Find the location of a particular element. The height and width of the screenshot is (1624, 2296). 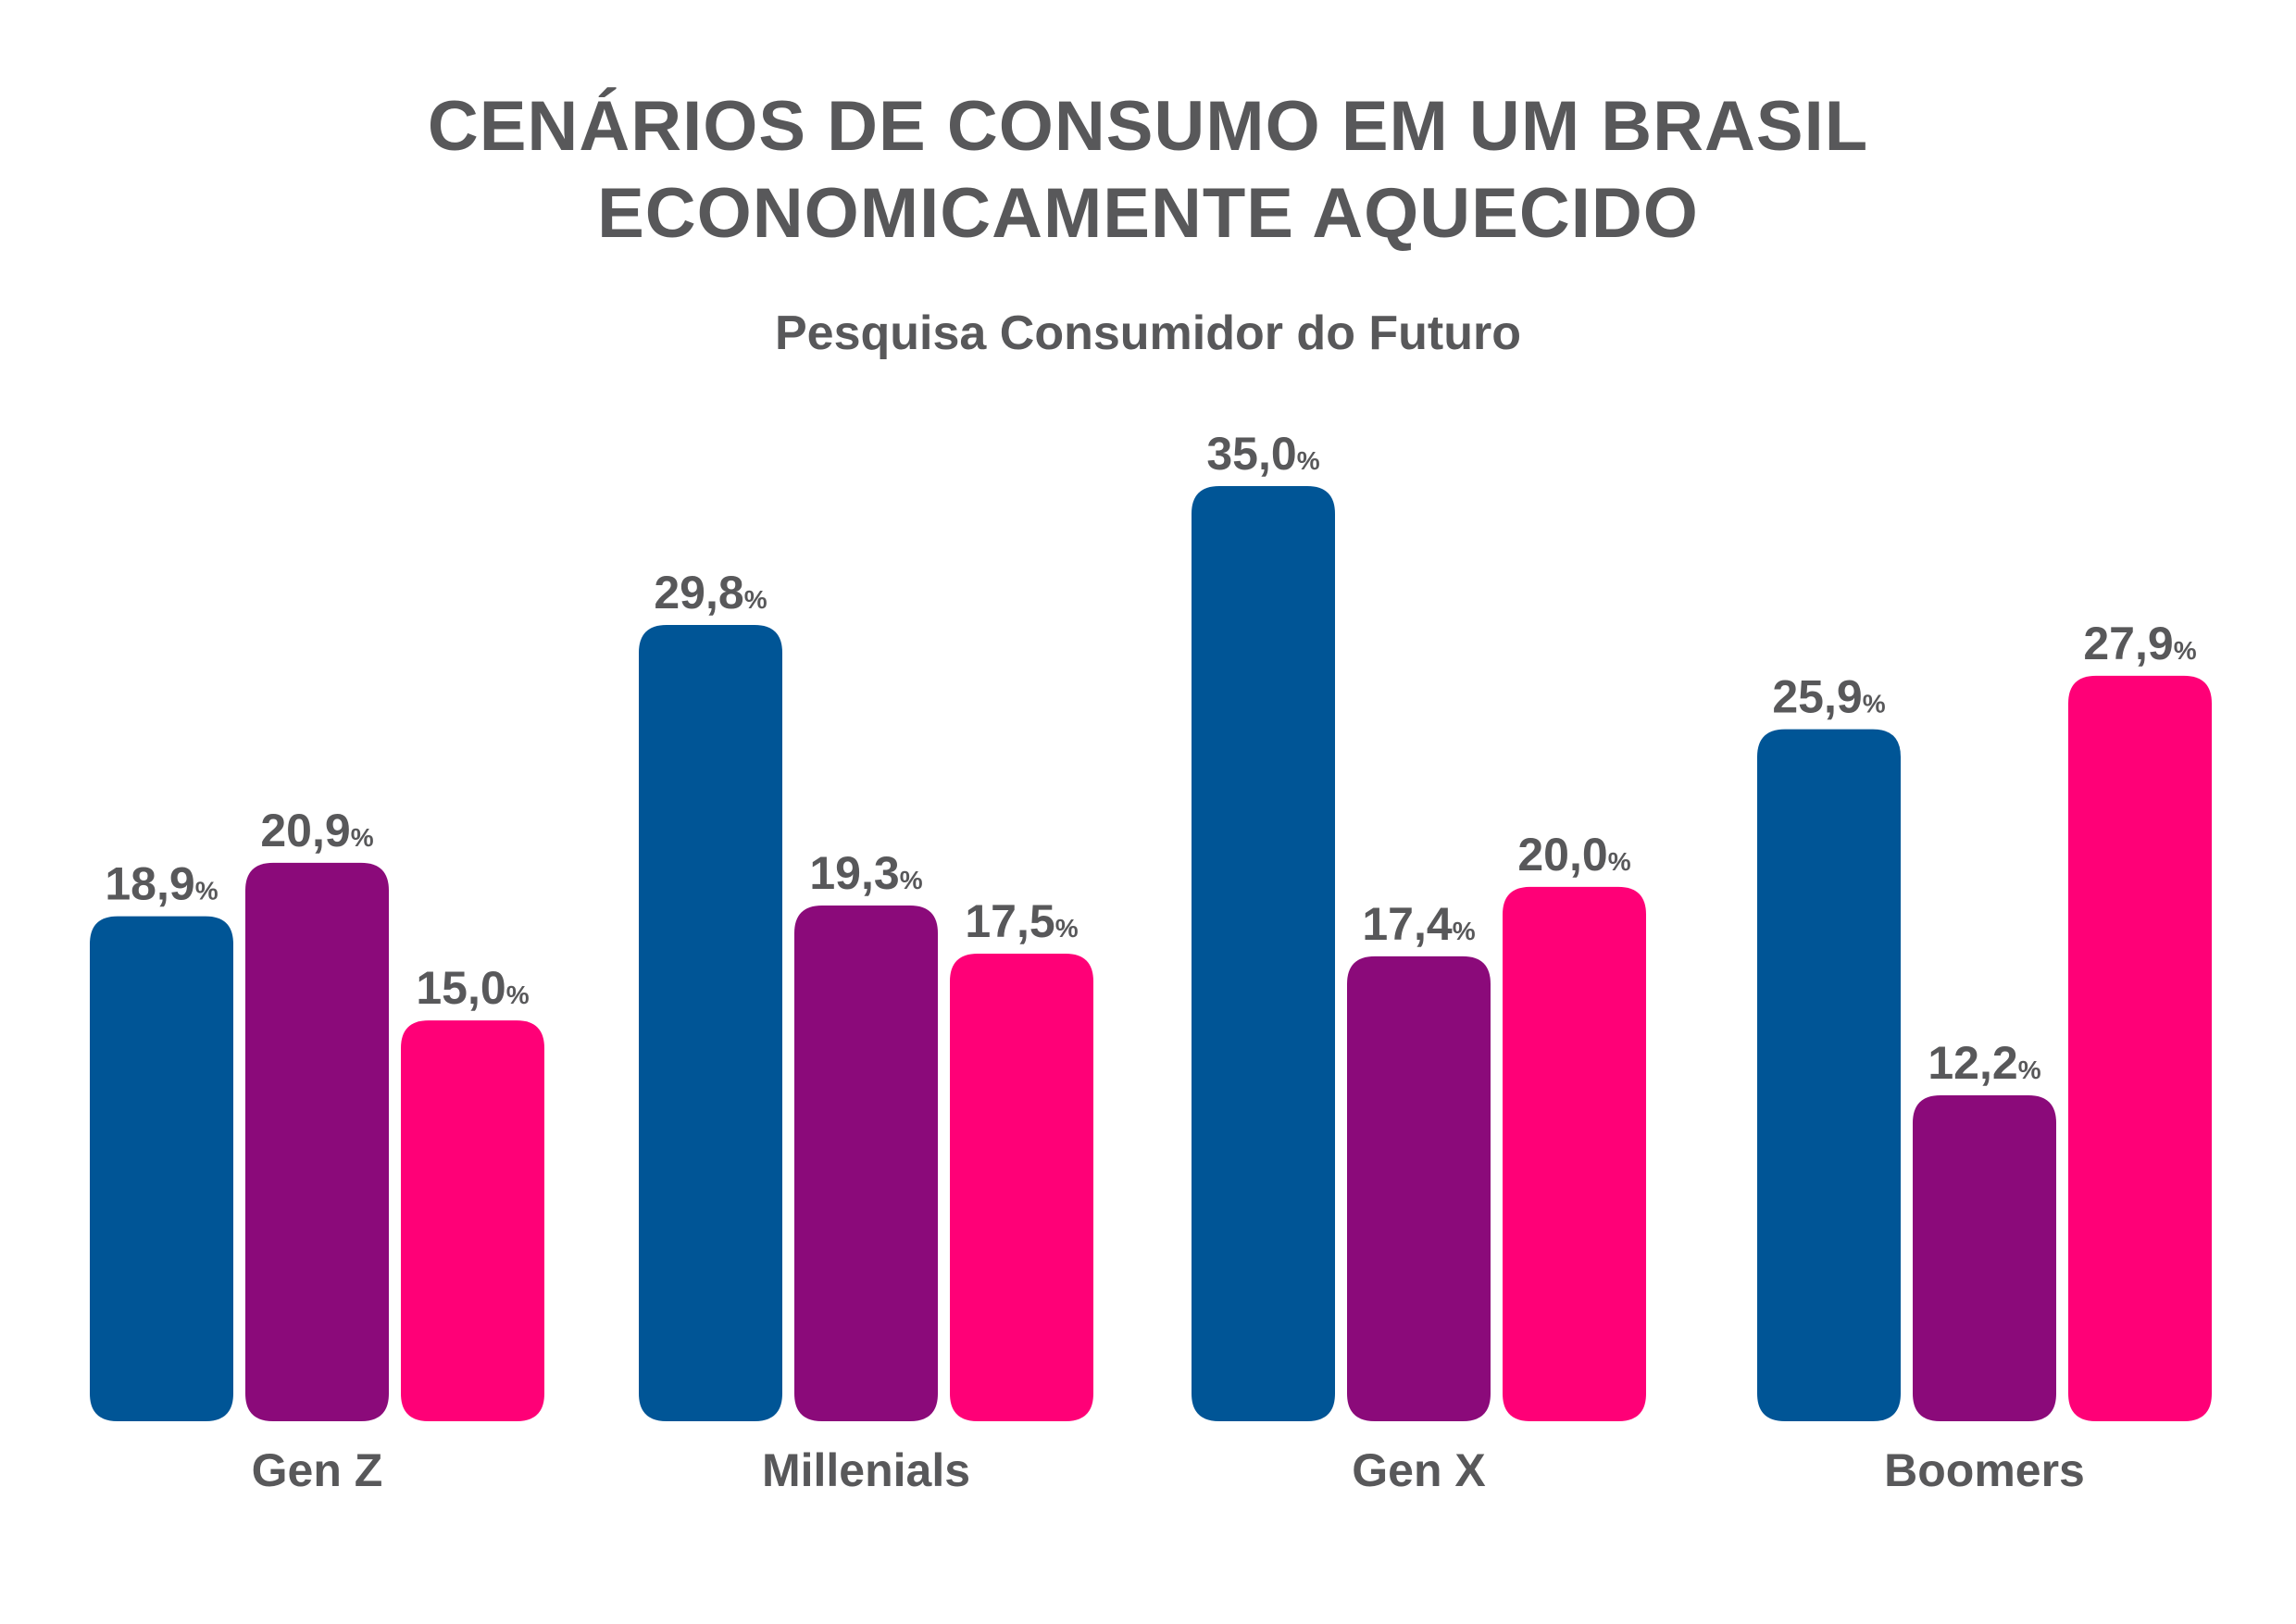

category-label-millenials: Millenials is located at coordinates (866, 1470).